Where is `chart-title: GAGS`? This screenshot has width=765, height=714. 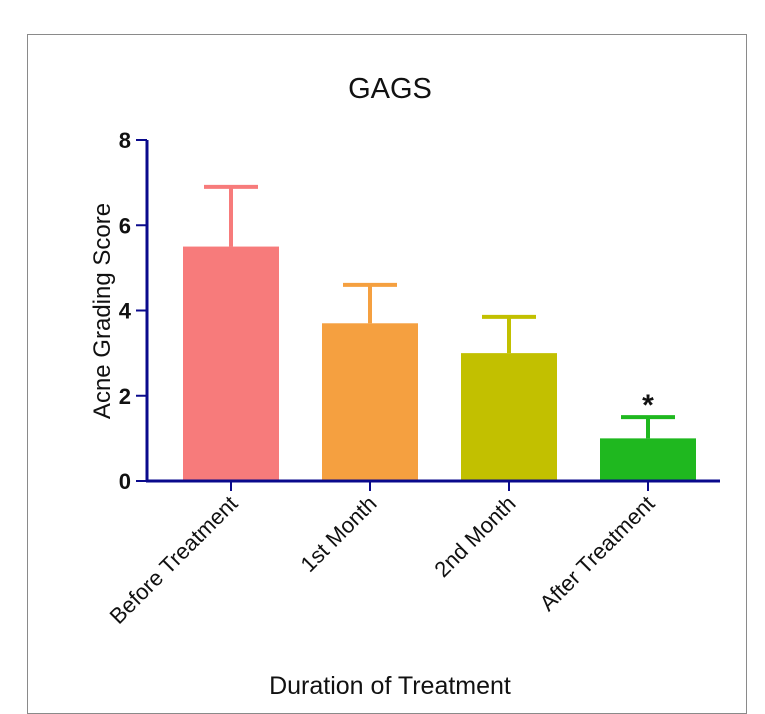 chart-title: GAGS is located at coordinates (390, 89).